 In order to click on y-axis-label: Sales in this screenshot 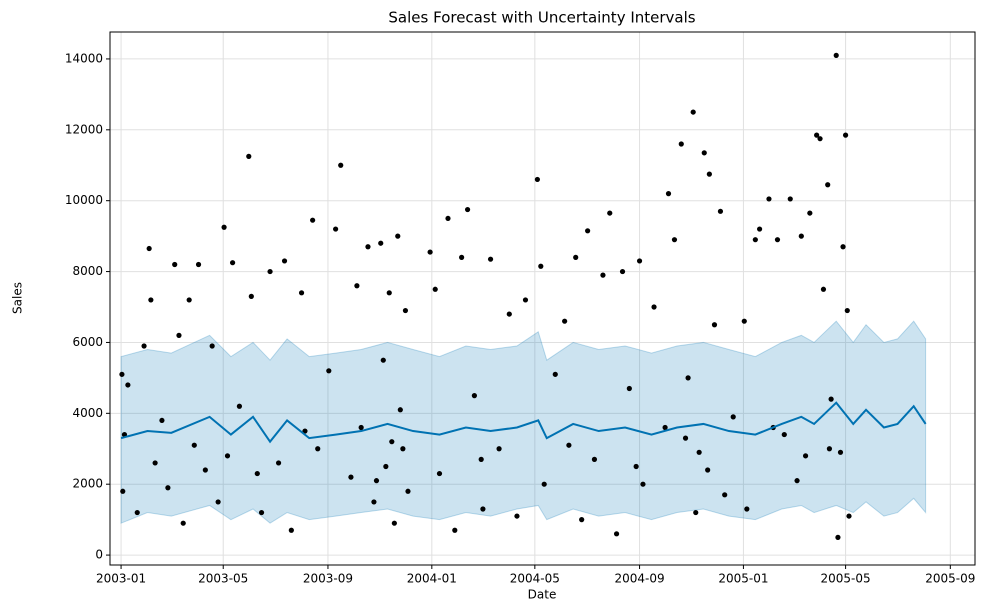, I will do `click(18, 298)`.